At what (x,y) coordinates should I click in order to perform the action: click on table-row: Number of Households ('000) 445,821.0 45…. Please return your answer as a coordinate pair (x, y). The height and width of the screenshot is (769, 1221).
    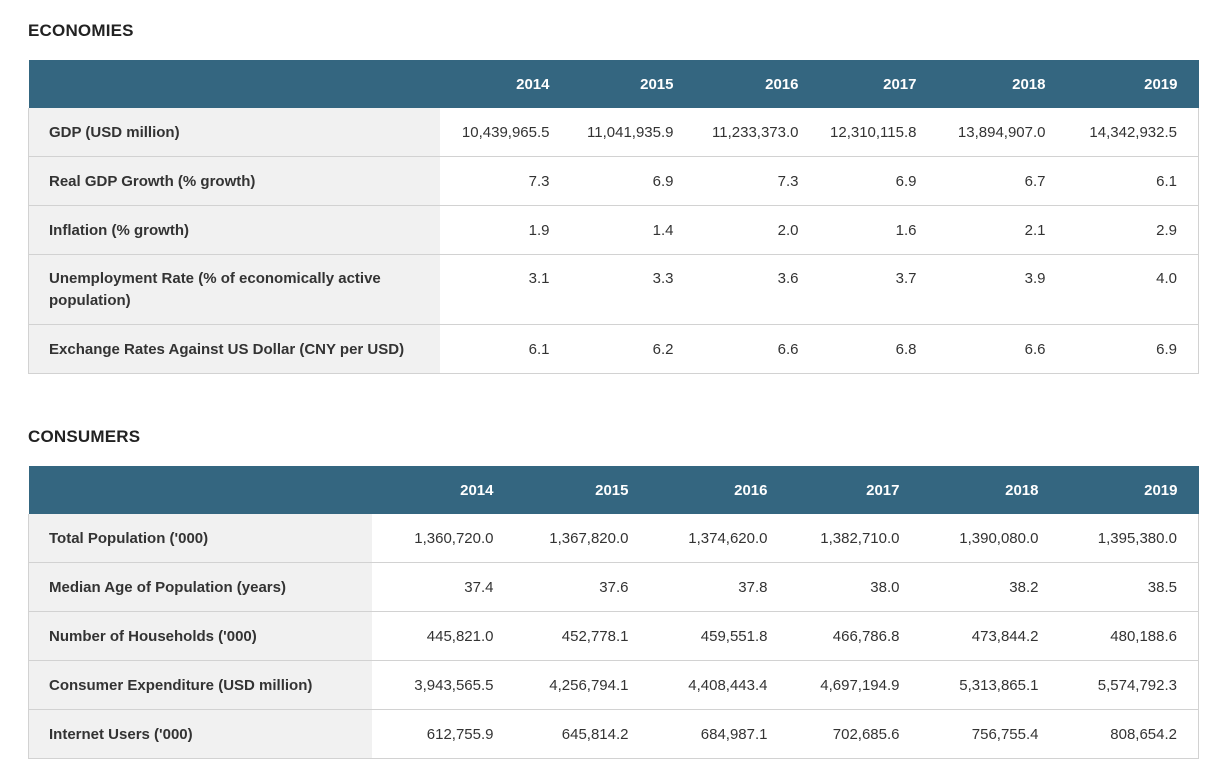
    Looking at the image, I should click on (613, 636).